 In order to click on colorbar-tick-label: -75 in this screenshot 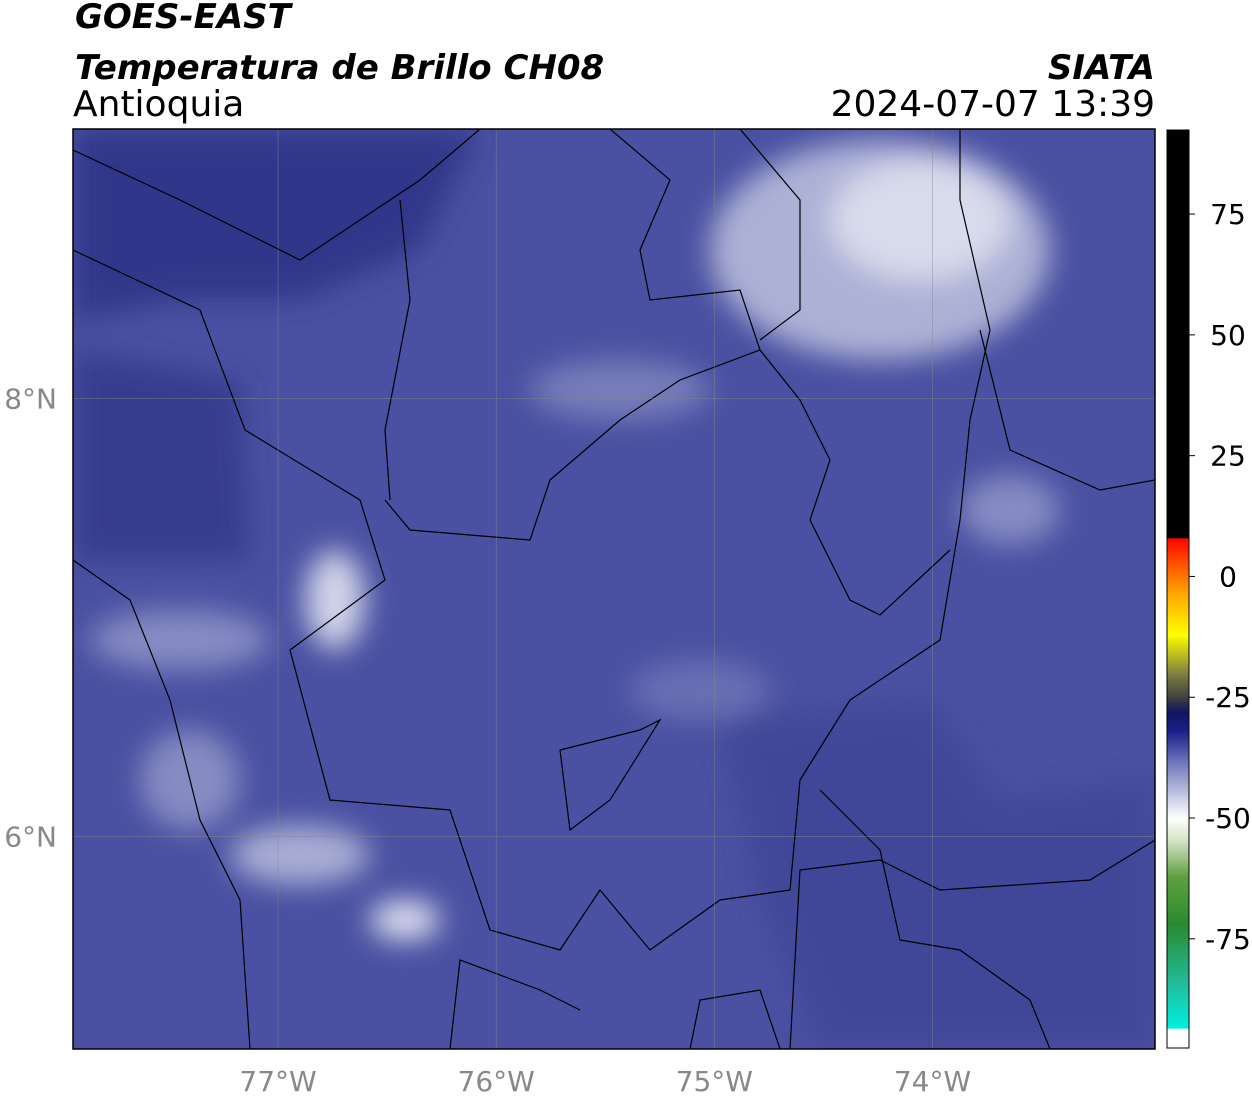, I will do `click(1228, 939)`.